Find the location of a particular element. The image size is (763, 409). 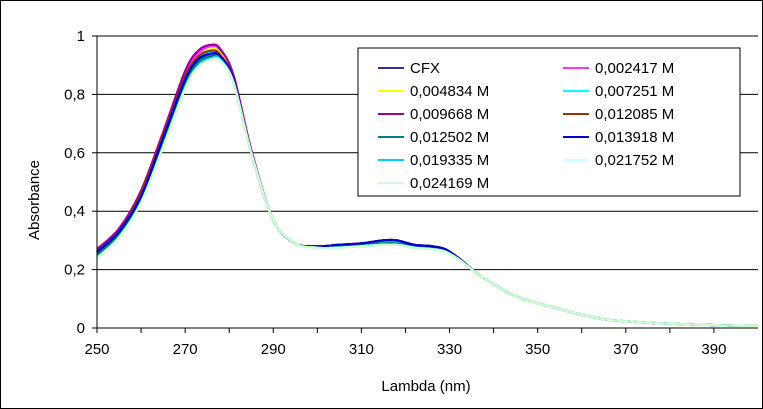

legend-label: 0,007251 M is located at coordinates (634, 91).